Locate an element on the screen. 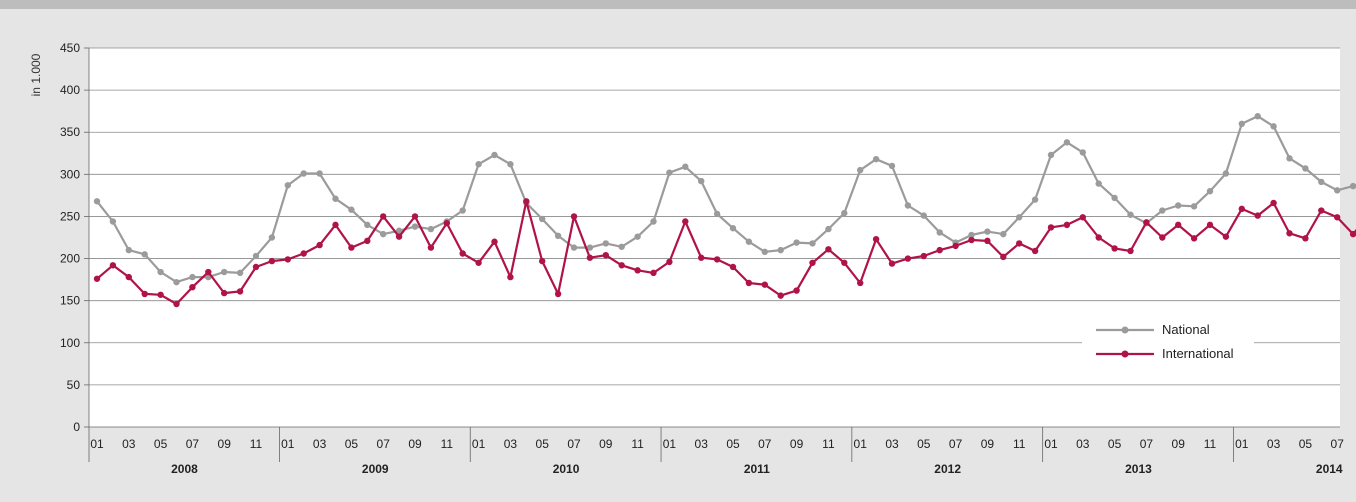 This screenshot has width=1356, height=502. year-label: 2012 is located at coordinates (947, 469).